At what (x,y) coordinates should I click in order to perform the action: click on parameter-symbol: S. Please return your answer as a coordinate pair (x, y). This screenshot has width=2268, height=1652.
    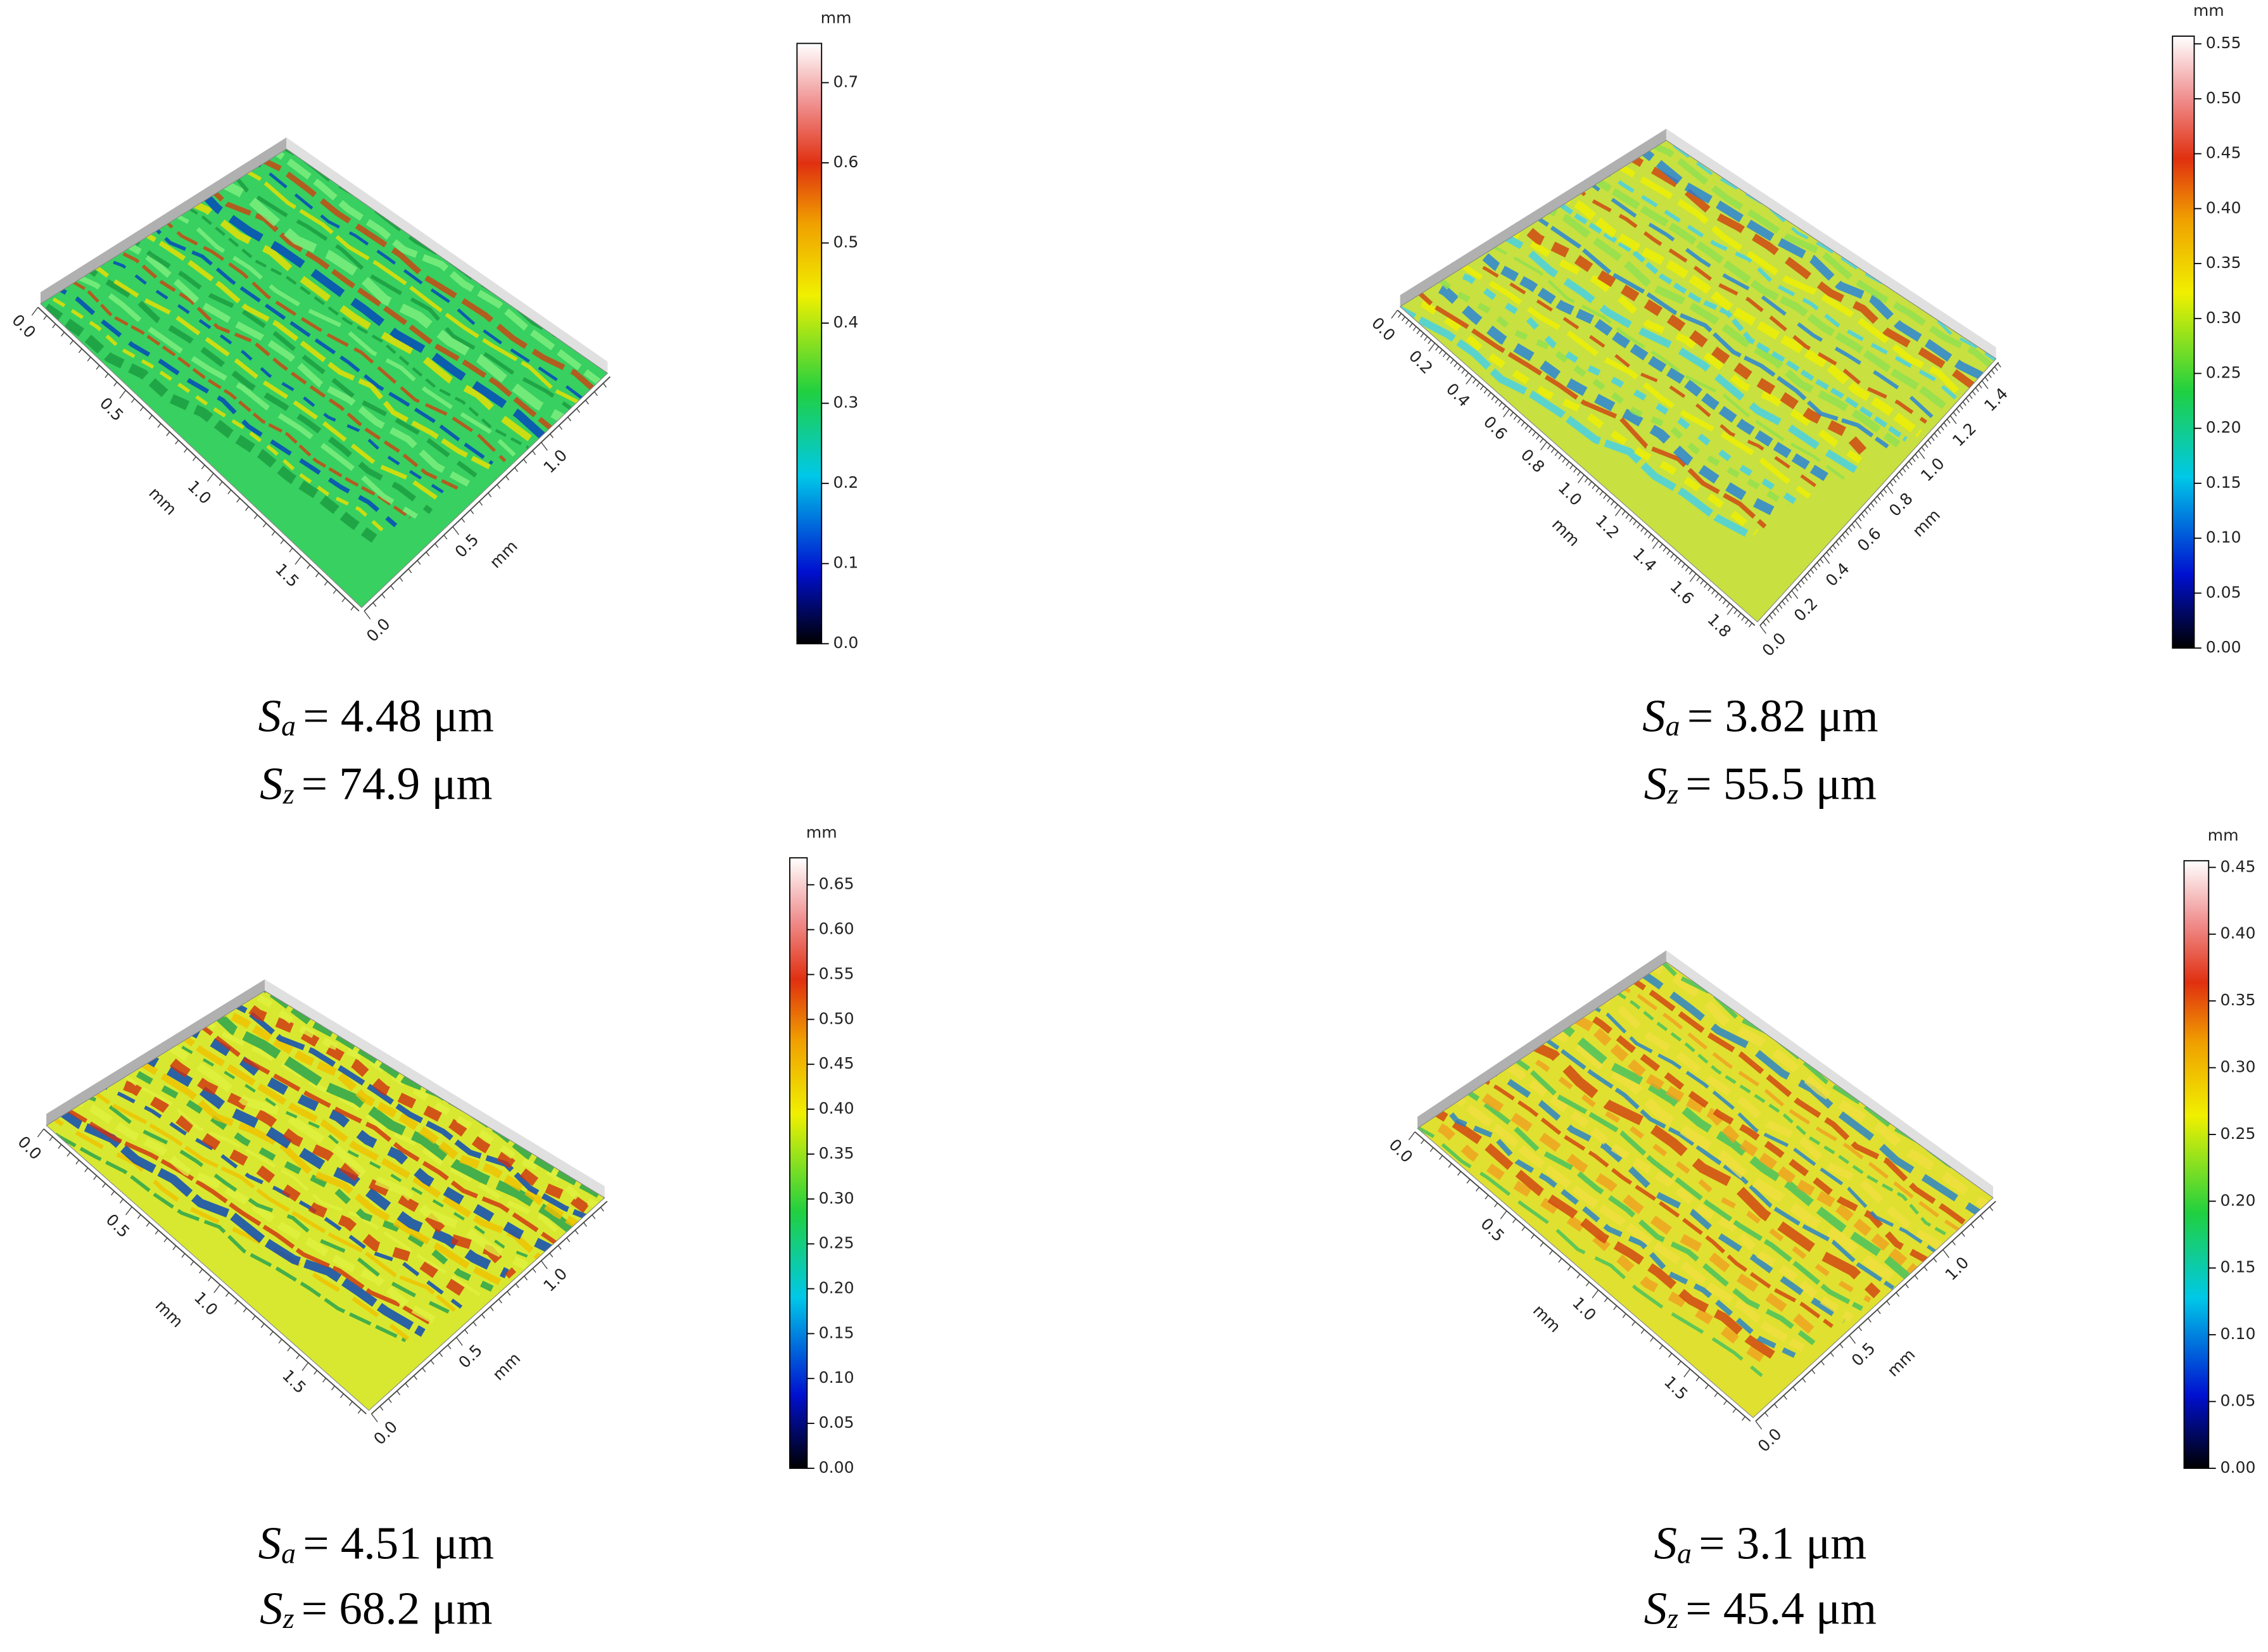
    Looking at the image, I should click on (270, 1542).